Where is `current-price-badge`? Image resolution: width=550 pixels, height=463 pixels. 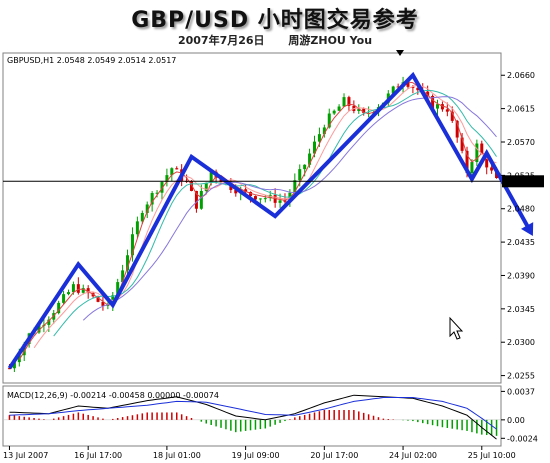
current-price-badge is located at coordinates (523, 181).